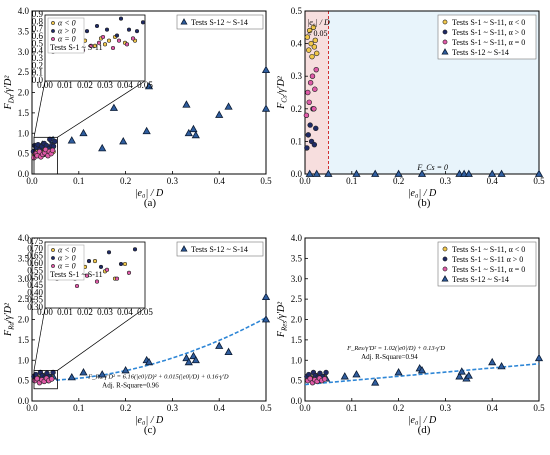 Image resolution: width=550 pixels, height=455 pixels. I want to click on x-tick-label: 0.2, so click(125, 181).